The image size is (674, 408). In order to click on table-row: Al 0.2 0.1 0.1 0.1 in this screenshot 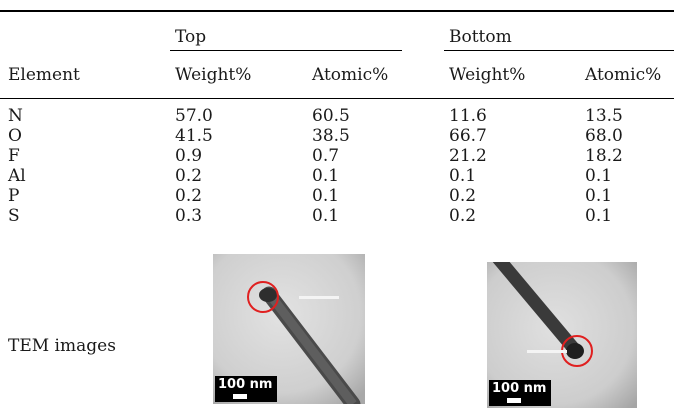, I will do `click(337, 176)`.